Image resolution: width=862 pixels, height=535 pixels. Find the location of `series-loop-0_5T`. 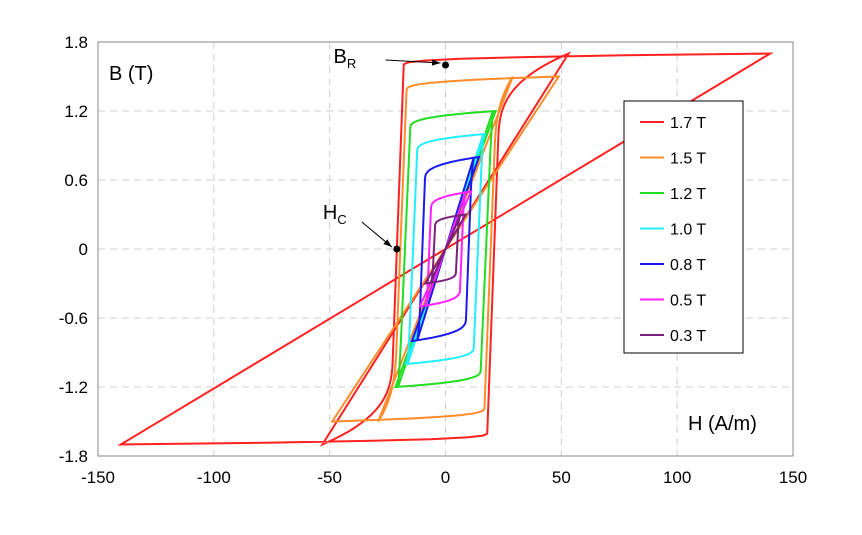

series-loop-0_5T is located at coordinates (445, 249).